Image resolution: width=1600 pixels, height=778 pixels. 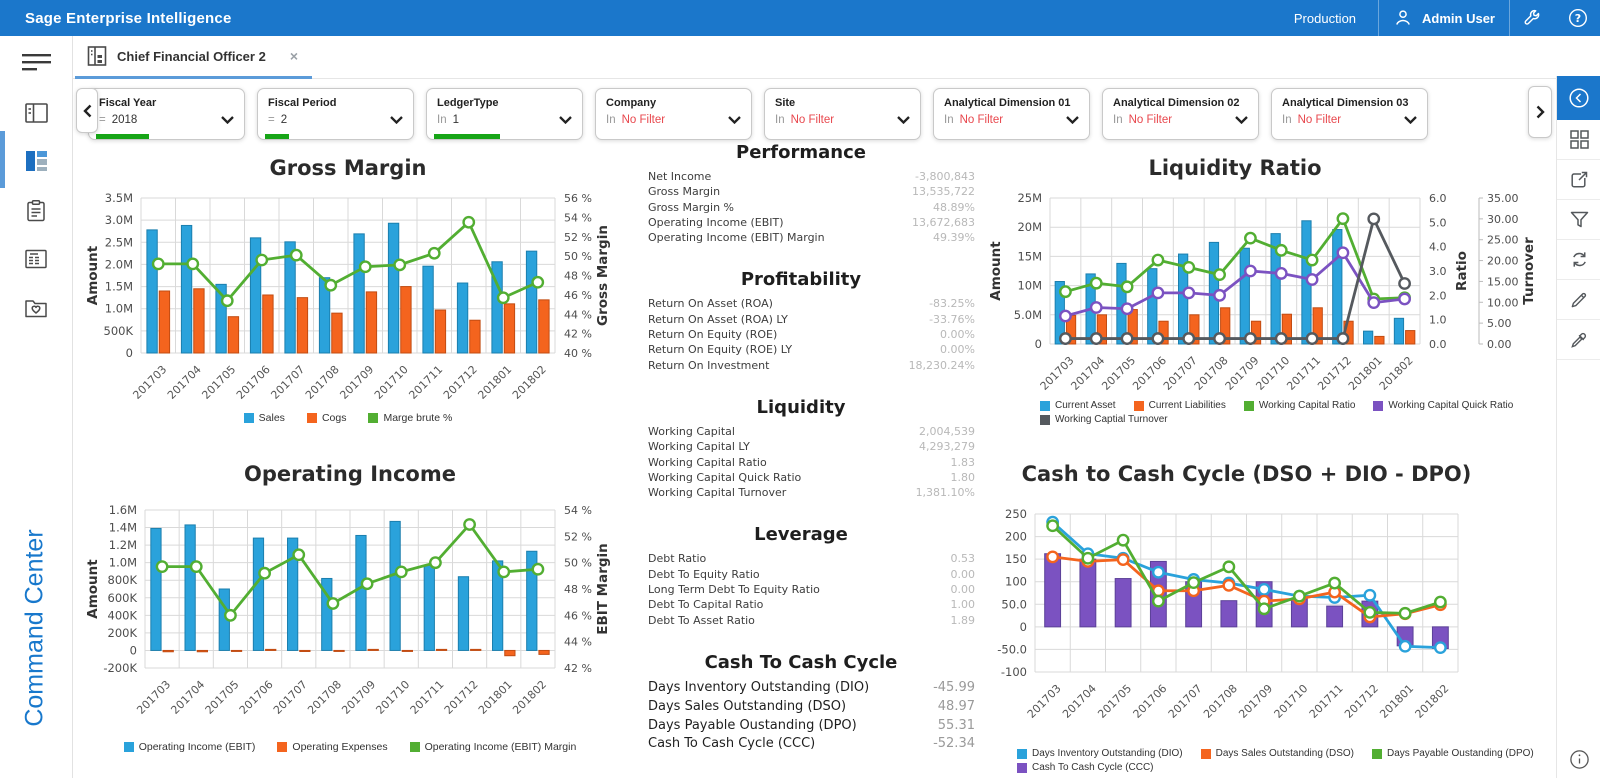 I want to click on chart-title: Operating Income, so click(x=350, y=474).